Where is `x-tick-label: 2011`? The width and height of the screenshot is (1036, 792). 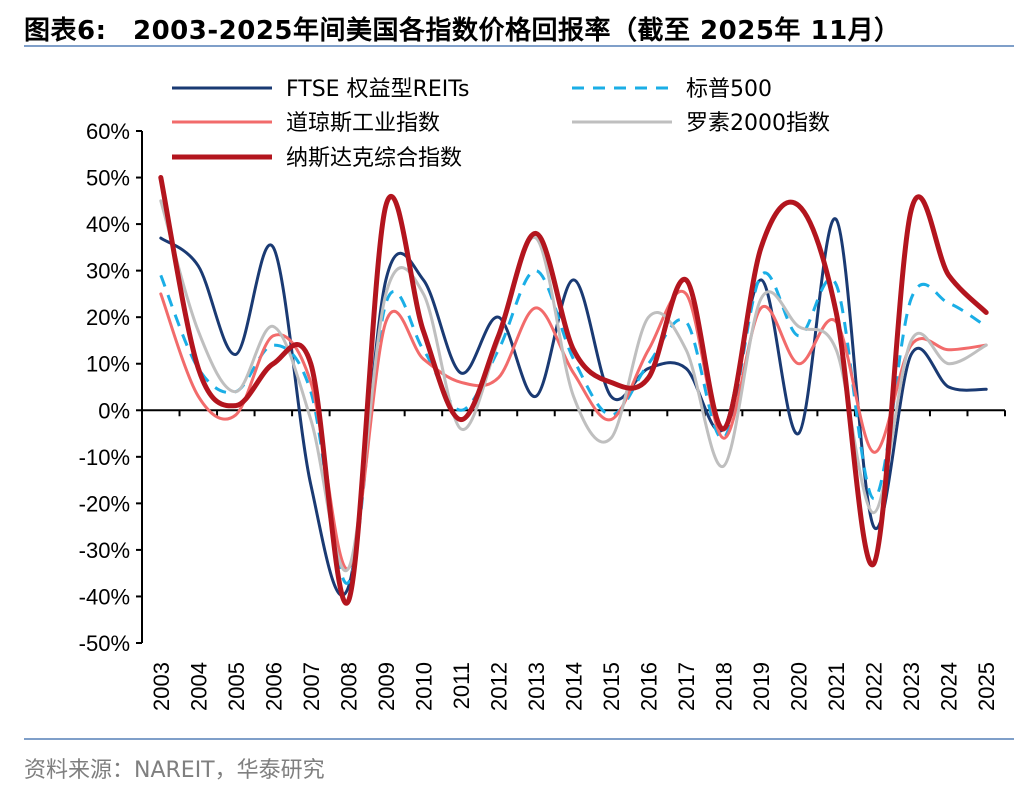
x-tick-label: 2011 is located at coordinates (461, 685).